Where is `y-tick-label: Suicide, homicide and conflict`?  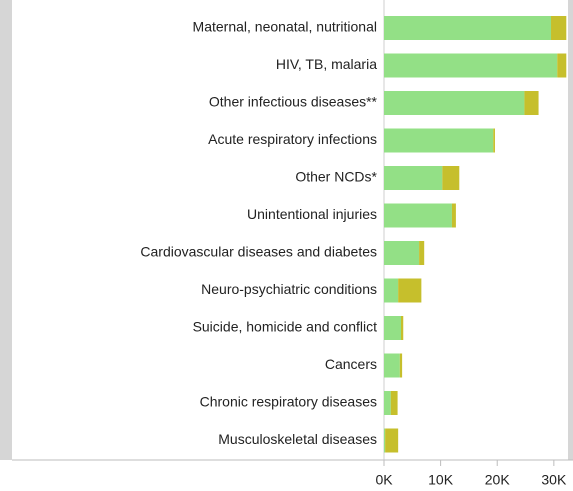
y-tick-label: Suicide, homicide and conflict is located at coordinates (285, 327).